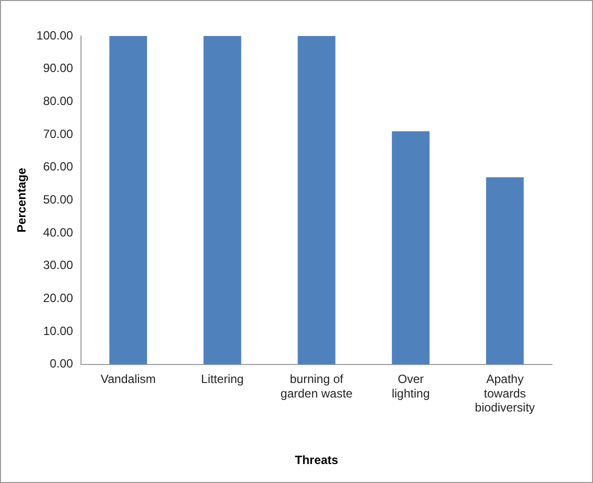  What do you see at coordinates (128, 379) in the screenshot?
I see `x-tick-label: Vandalism` at bounding box center [128, 379].